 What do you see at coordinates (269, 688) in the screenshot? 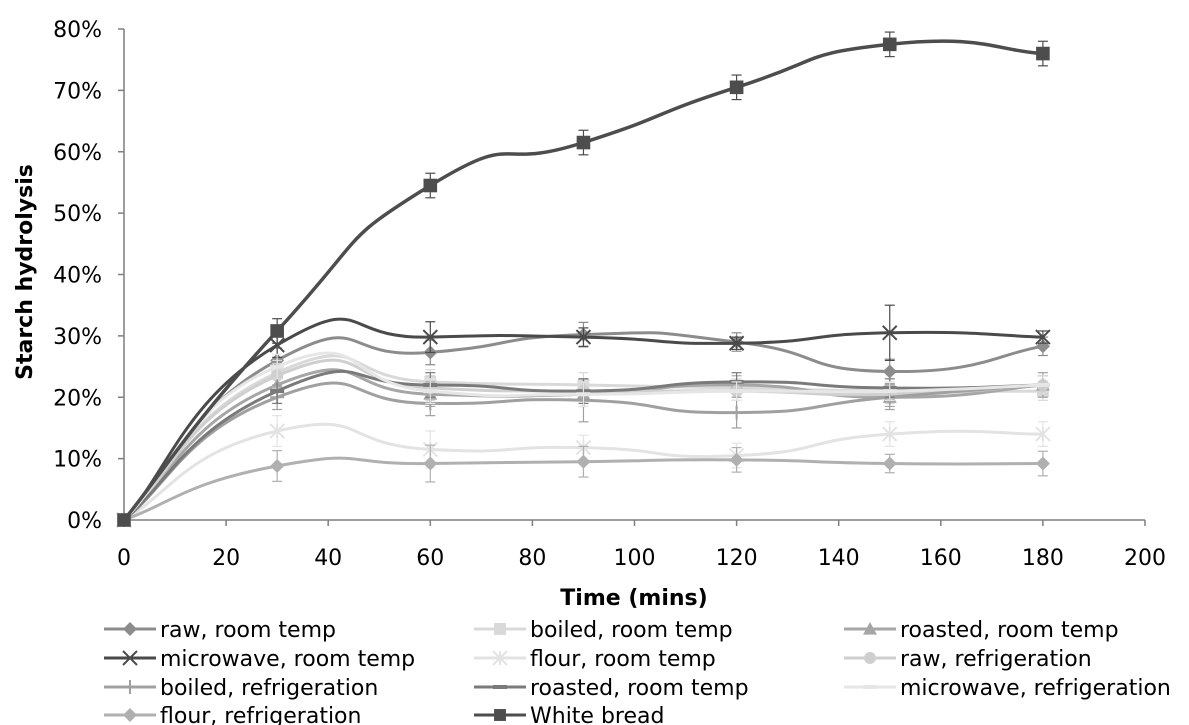
I see `legend-label: boiled, refrigeration` at bounding box center [269, 688].